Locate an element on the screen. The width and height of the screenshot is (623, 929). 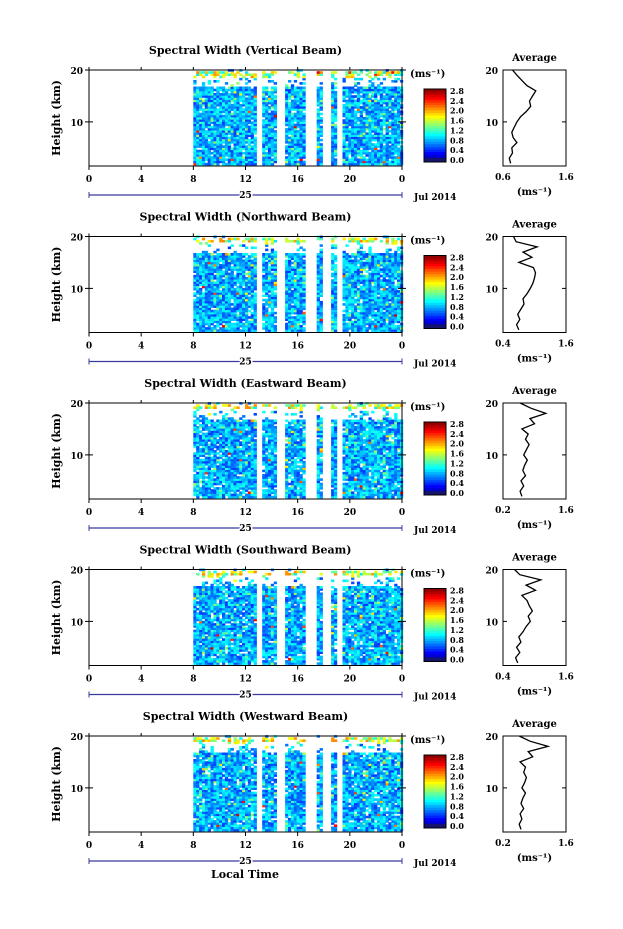
colorbar-segment is located at coordinates (435, 275).